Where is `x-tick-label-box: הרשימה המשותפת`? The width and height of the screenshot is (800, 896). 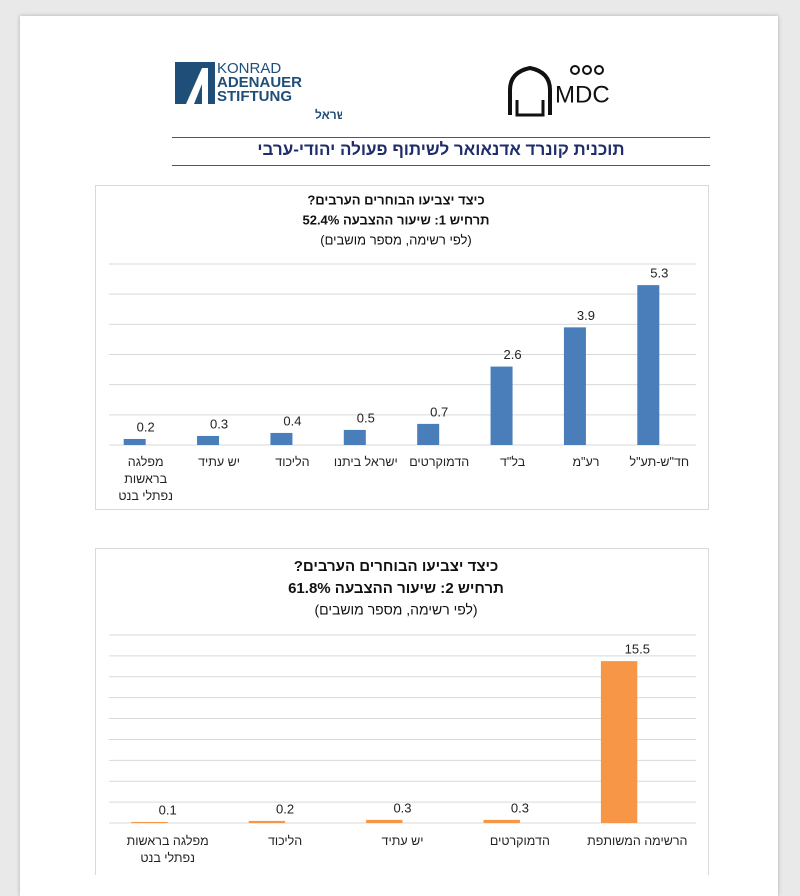 x-tick-label-box: הרשימה המשותפת is located at coordinates (637, 841).